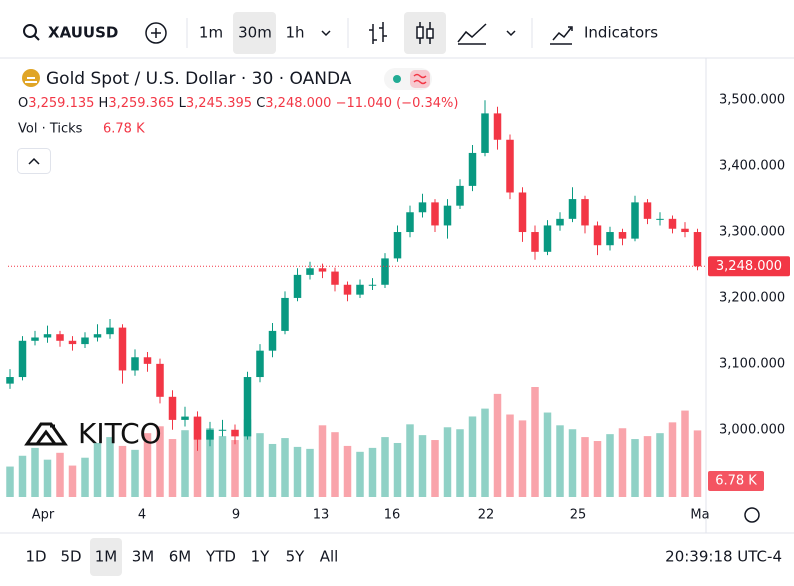  What do you see at coordinates (296, 557) in the screenshot?
I see `range-button: 5Y` at bounding box center [296, 557].